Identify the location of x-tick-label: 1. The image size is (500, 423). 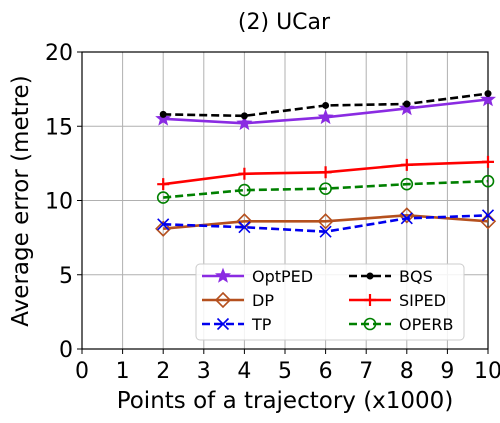
(123, 371).